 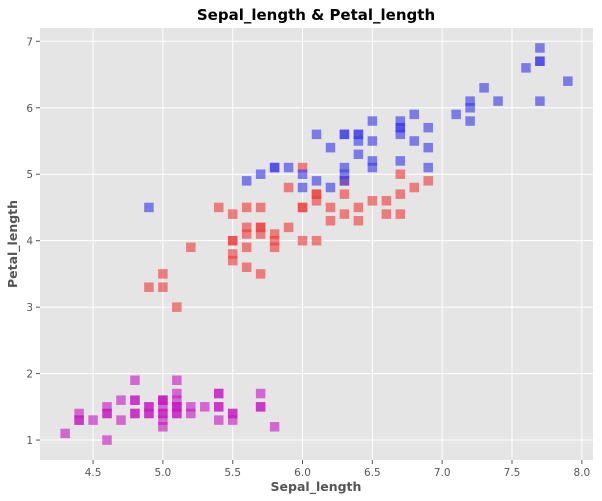 What do you see at coordinates (29, 242) in the screenshot?
I see `y-tick-label: 4` at bounding box center [29, 242].